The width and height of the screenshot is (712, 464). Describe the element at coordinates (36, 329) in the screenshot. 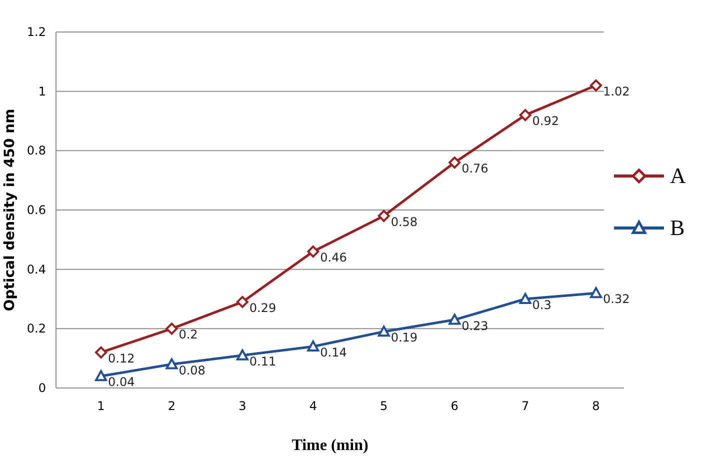

I see `y-tick-label: 0.2` at that location.